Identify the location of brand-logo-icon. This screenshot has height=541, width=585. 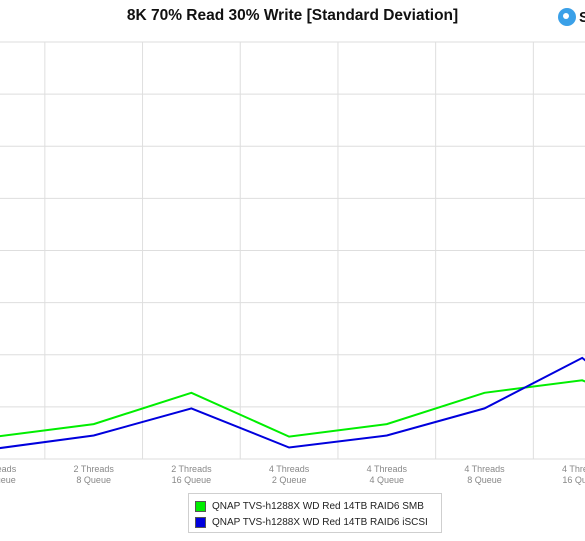
(567, 17).